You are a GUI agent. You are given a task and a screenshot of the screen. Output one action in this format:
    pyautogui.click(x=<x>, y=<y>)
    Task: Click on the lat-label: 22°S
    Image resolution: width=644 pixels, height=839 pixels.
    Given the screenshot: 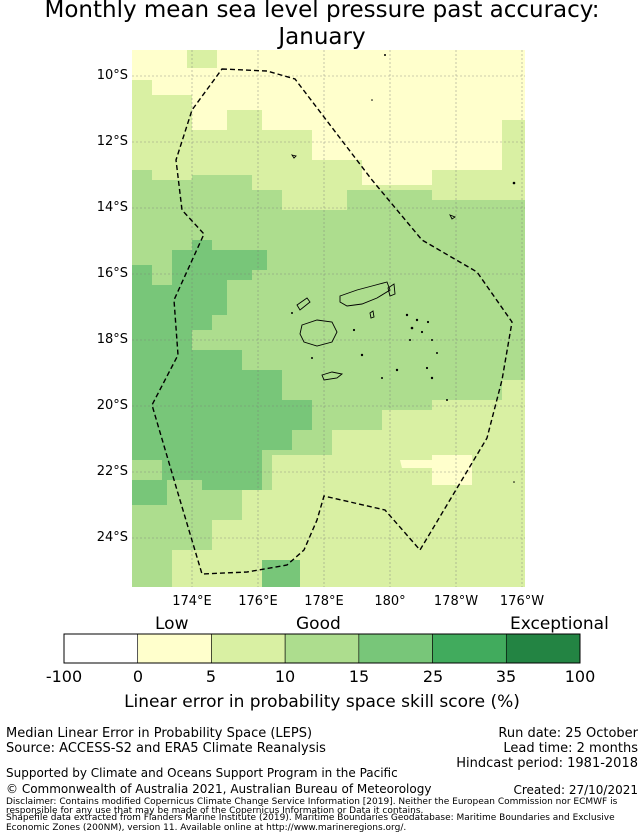 What is the action you would take?
    pyautogui.click(x=112, y=471)
    